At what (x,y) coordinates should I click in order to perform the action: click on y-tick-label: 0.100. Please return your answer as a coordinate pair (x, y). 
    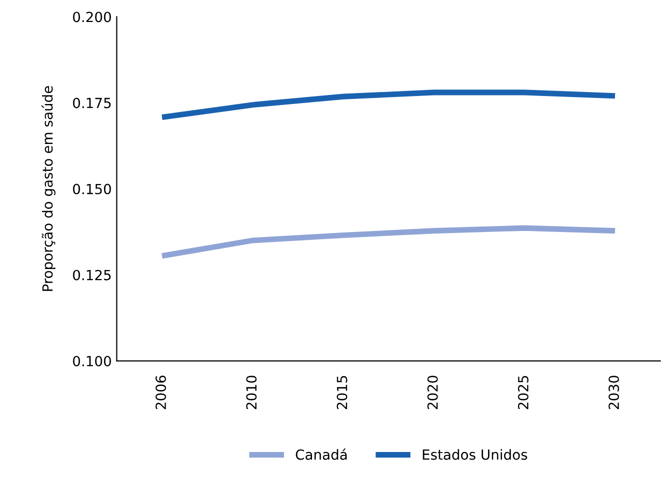
    Looking at the image, I should click on (92, 361).